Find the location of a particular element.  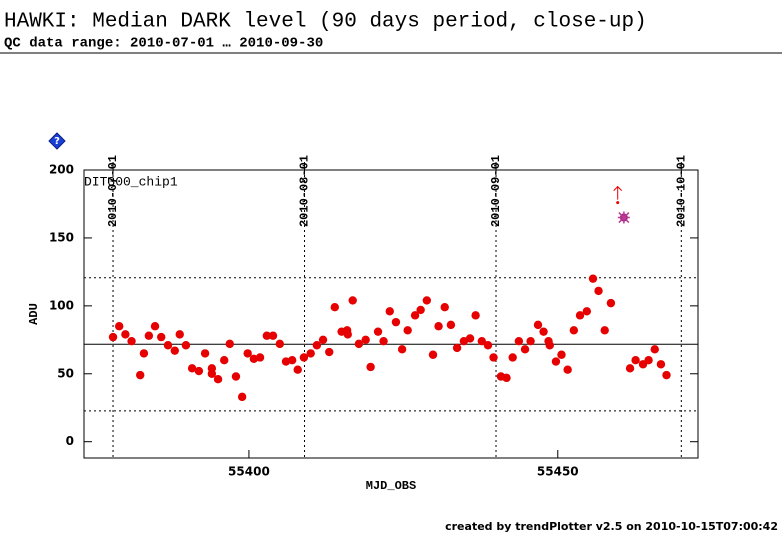

x-axis-label: MJD_OBS is located at coordinates (391, 486).